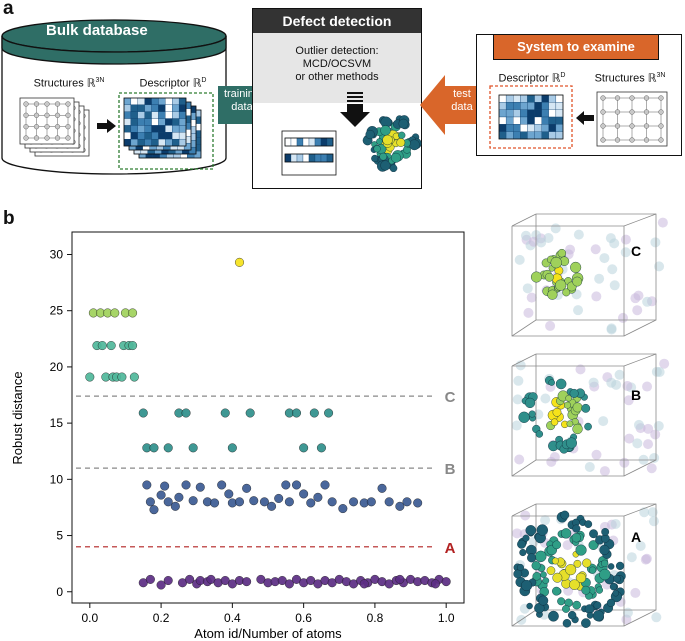  I want to click on system-descriptor-cell-frame, so click(531, 117).